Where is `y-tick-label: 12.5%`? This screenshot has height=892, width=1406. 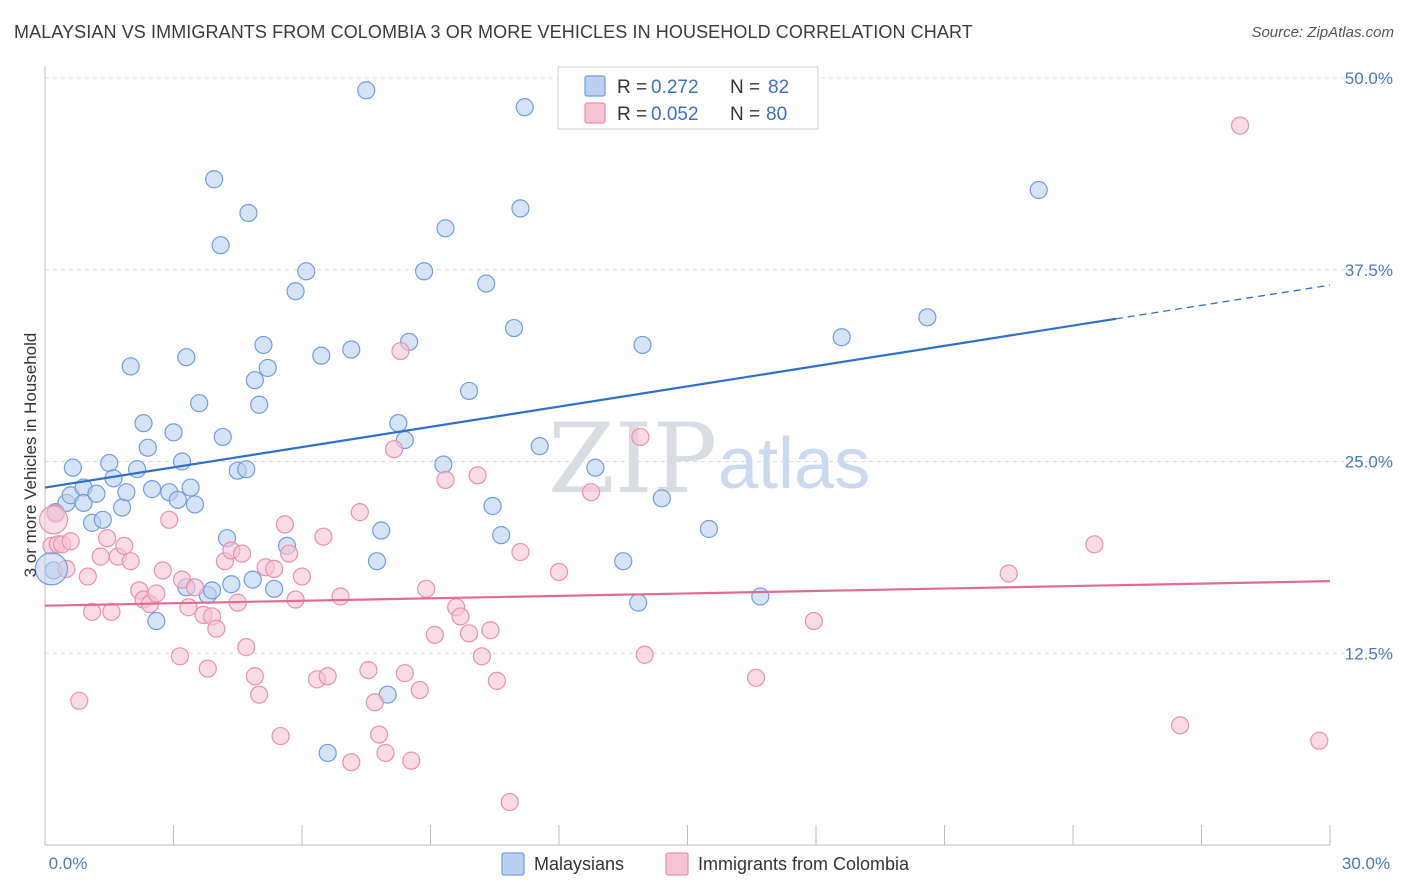
y-tick-label: 12.5% is located at coordinates (1369, 653).